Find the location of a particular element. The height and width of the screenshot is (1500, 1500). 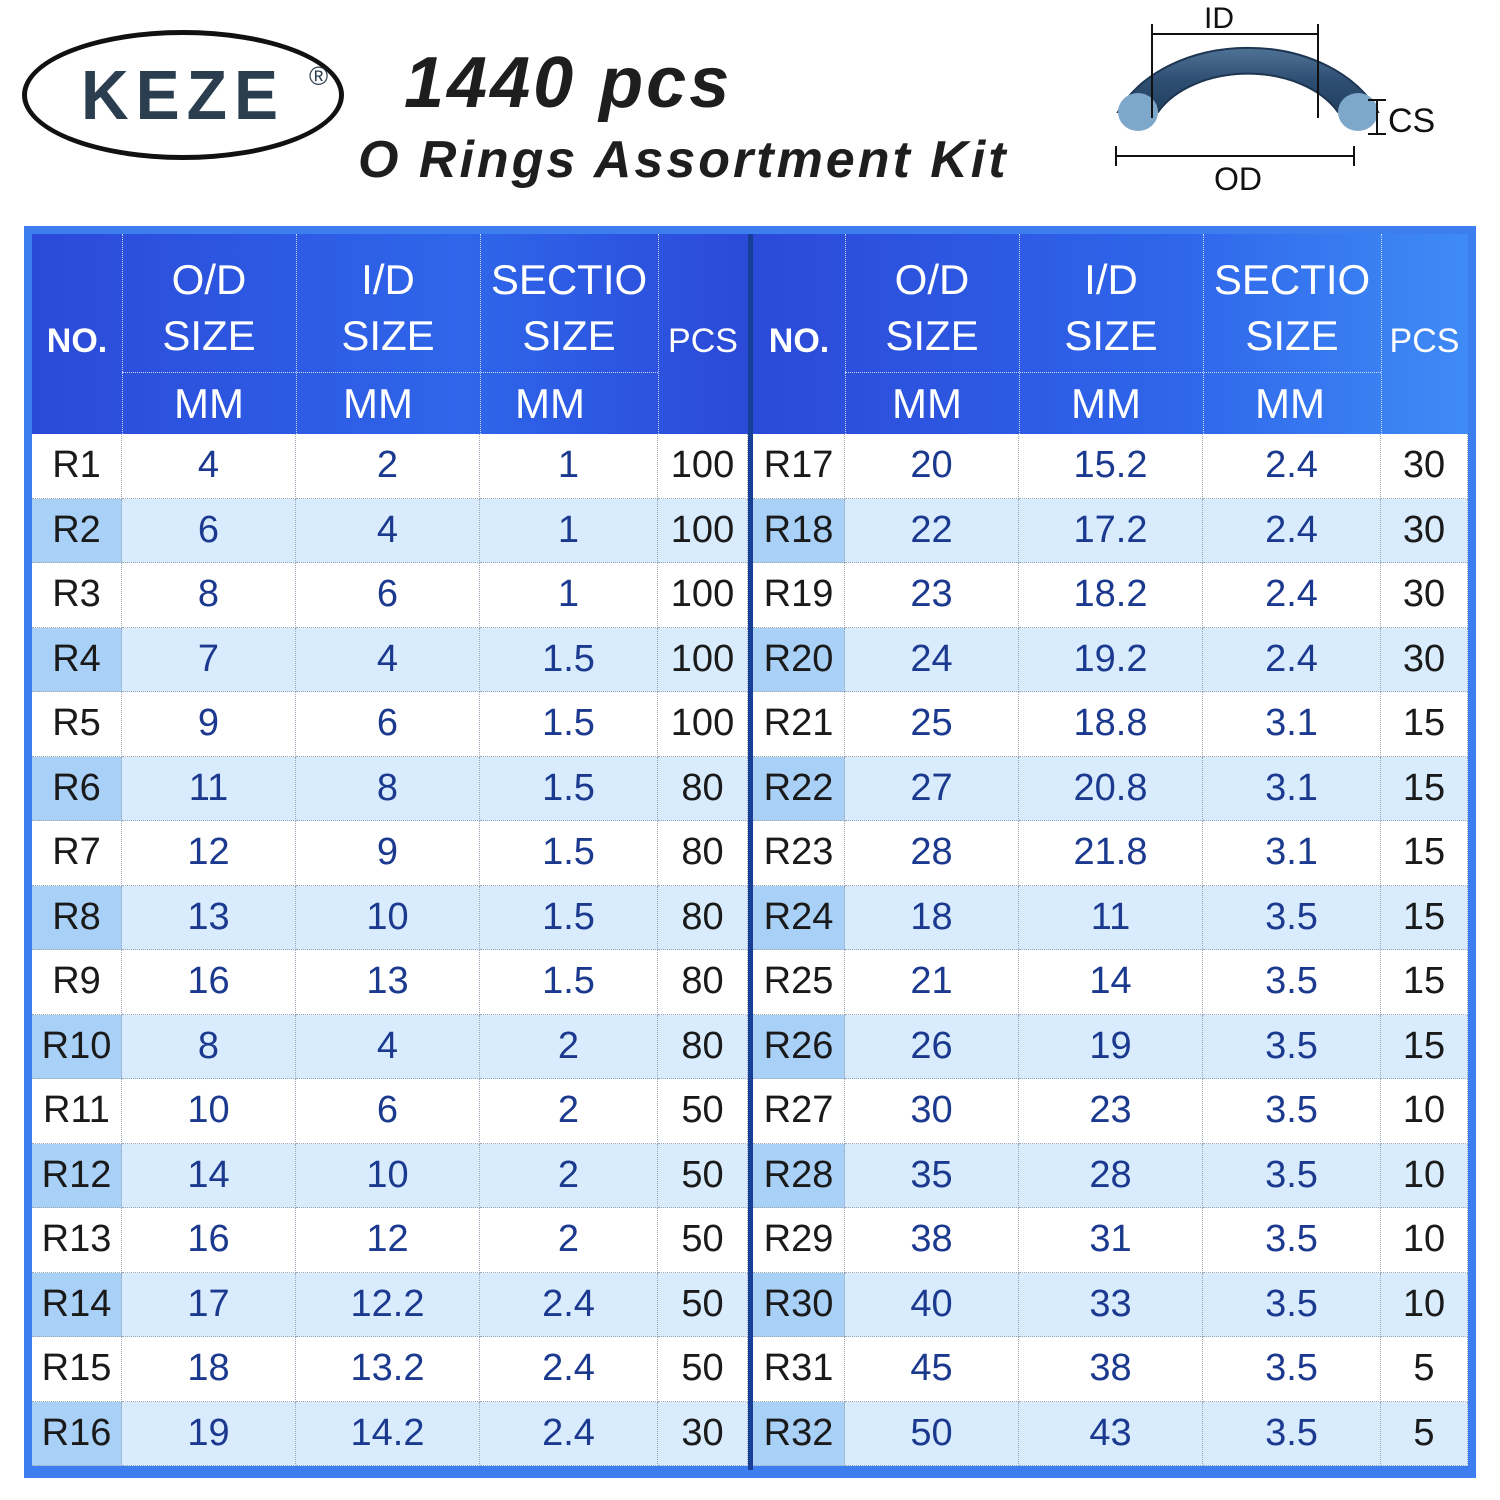

od-size-cell: 30 is located at coordinates (932, 1111).